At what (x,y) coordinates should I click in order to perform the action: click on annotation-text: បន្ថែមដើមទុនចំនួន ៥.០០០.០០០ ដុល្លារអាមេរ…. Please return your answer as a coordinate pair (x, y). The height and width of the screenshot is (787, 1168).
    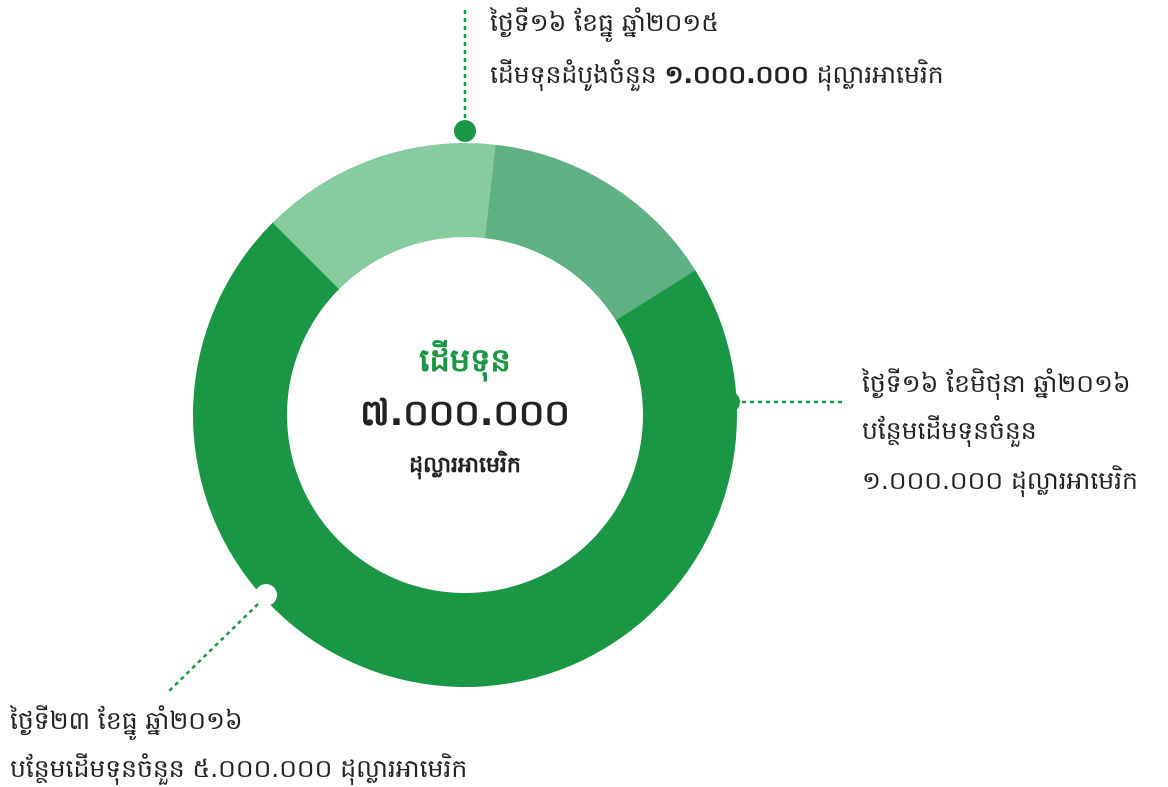
    Looking at the image, I should click on (238, 769).